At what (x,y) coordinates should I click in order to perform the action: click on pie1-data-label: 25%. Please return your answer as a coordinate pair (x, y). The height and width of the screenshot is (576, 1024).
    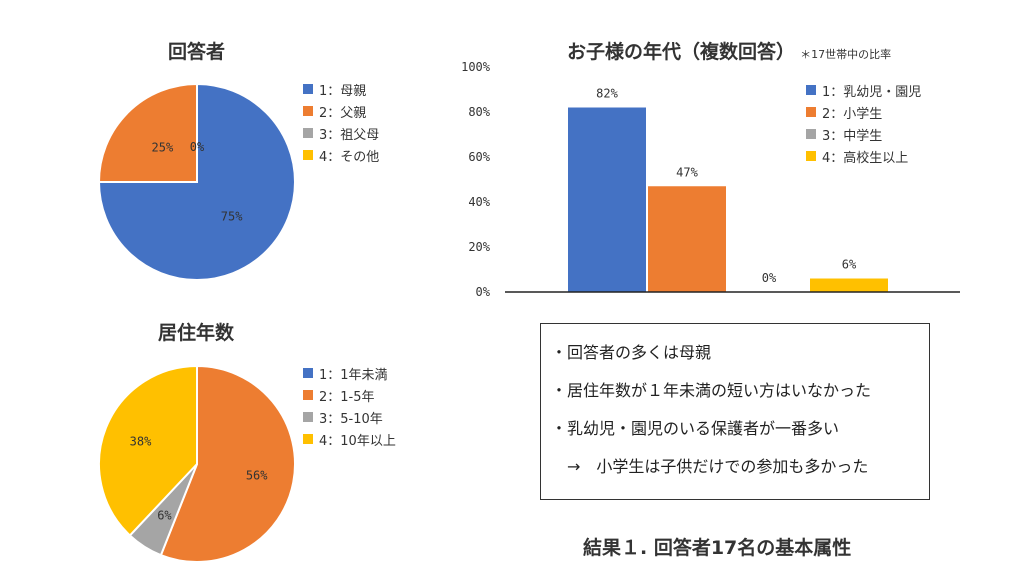
    Looking at the image, I should click on (163, 147).